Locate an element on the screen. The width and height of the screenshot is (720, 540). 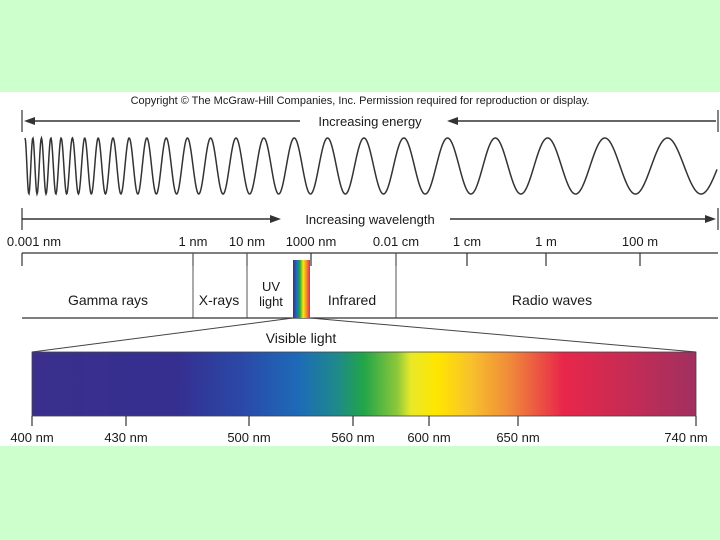
scale-tick-label: 0.01 cm is located at coordinates (396, 241).